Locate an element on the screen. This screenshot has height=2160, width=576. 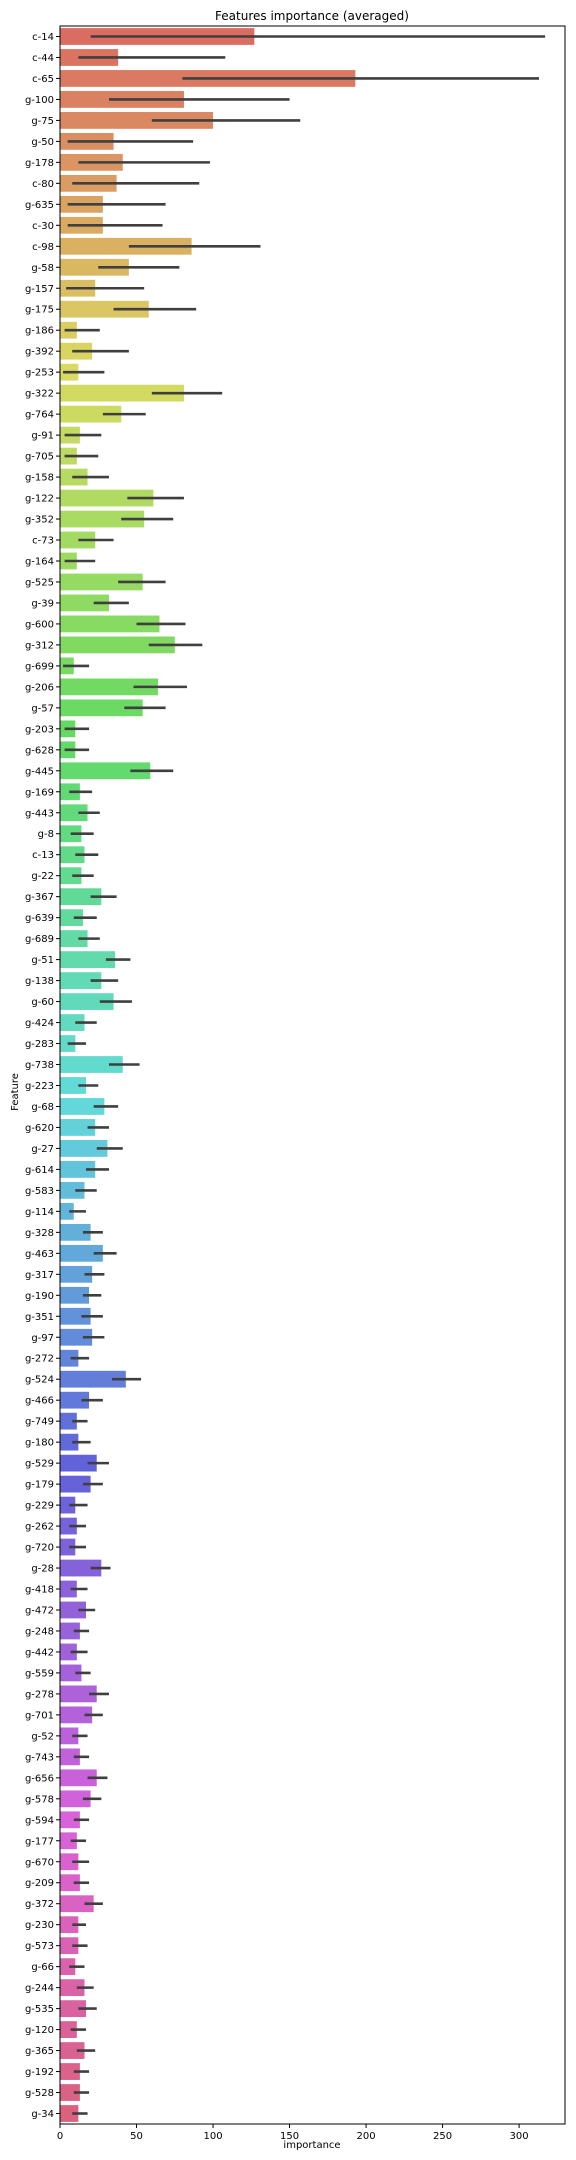
x-axis-ticks: 0 50 100 150 200 250 300 is located at coordinates (293, 2133).